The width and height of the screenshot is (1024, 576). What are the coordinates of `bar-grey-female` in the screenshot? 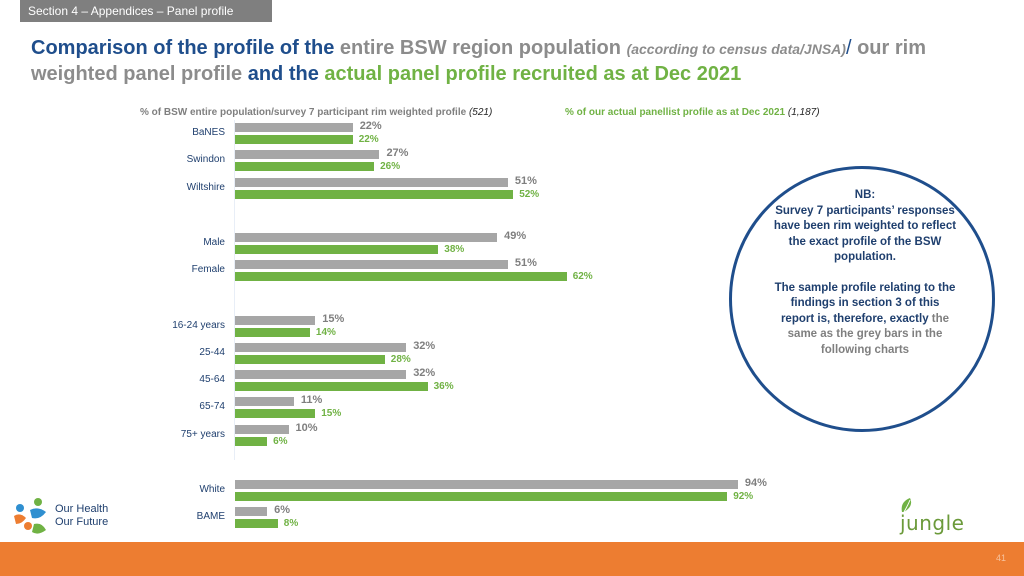 It's located at (371, 264).